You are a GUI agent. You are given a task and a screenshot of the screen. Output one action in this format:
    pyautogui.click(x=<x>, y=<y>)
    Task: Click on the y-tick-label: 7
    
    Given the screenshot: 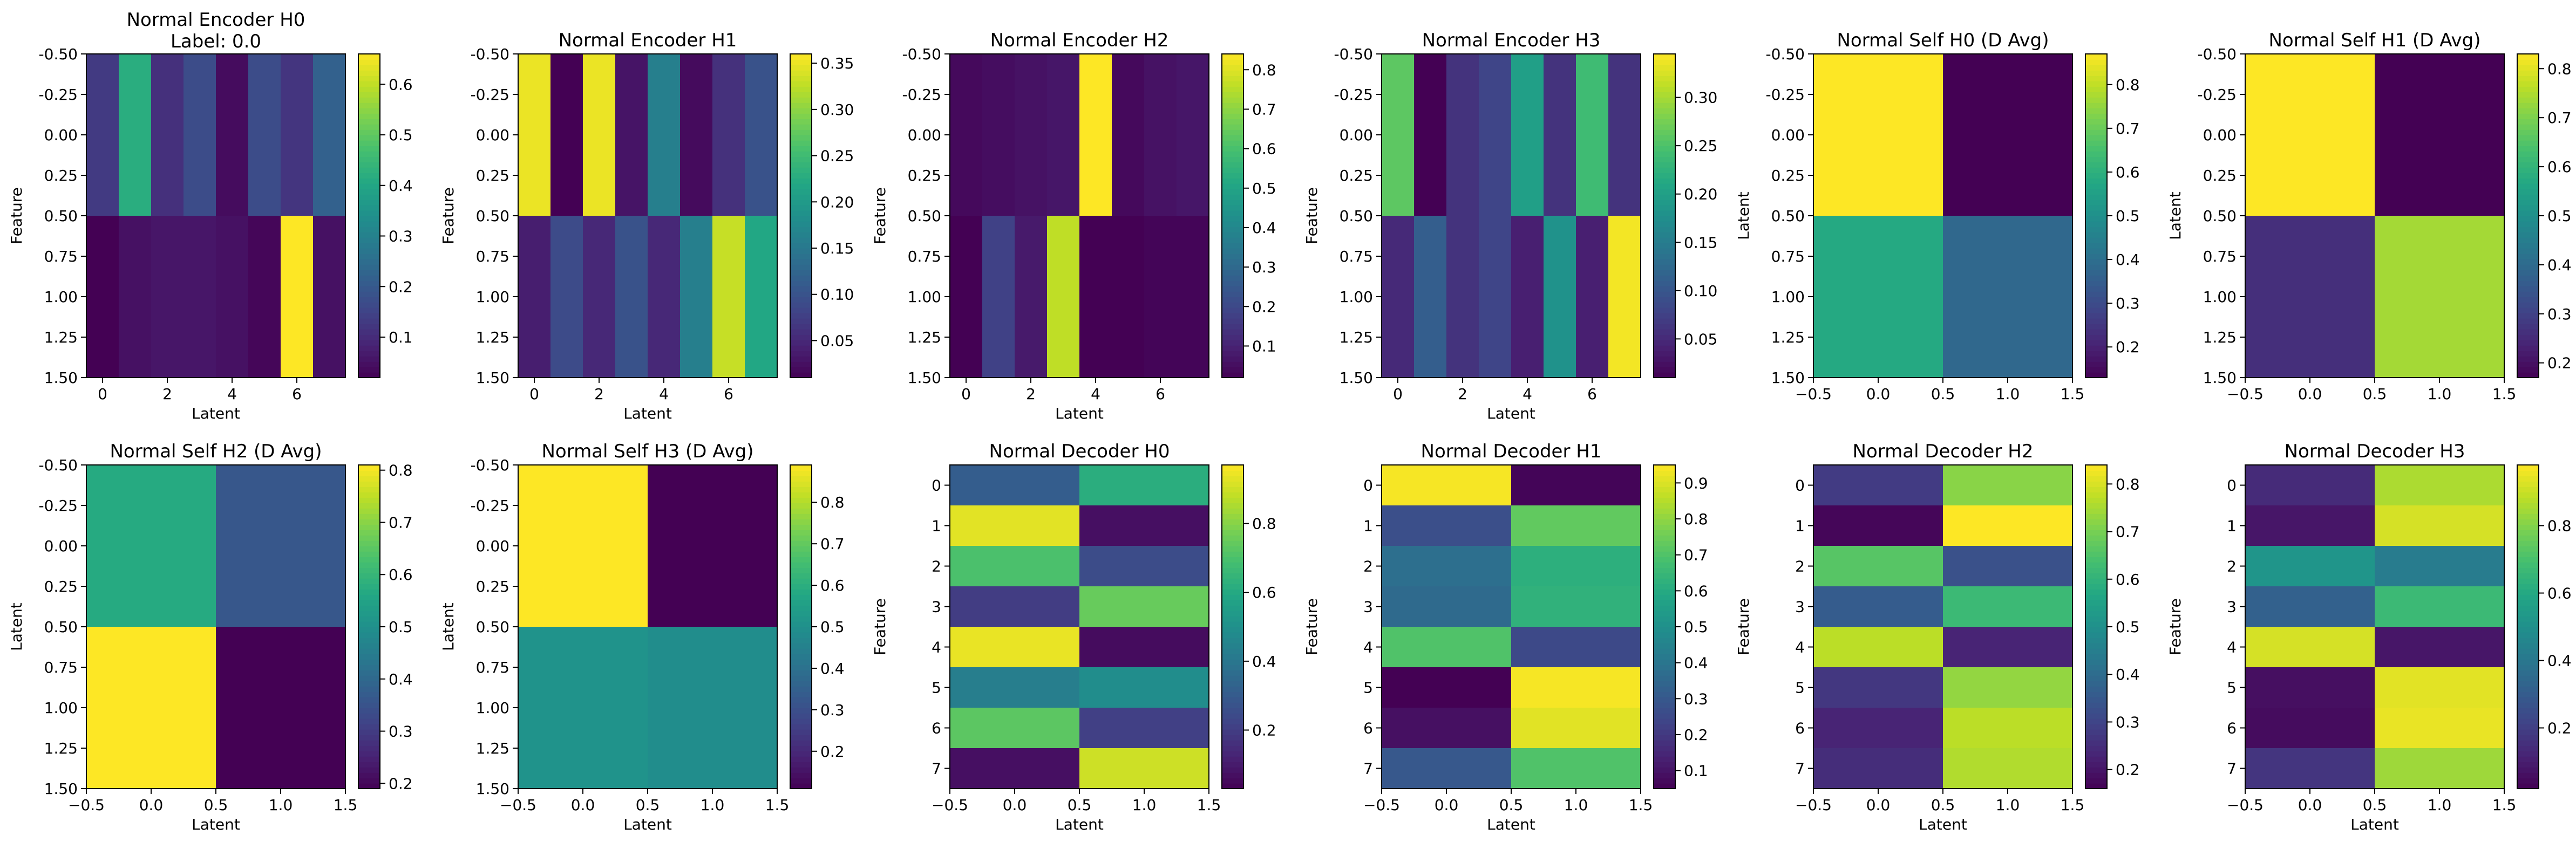 What is the action you would take?
    pyautogui.click(x=1800, y=769)
    